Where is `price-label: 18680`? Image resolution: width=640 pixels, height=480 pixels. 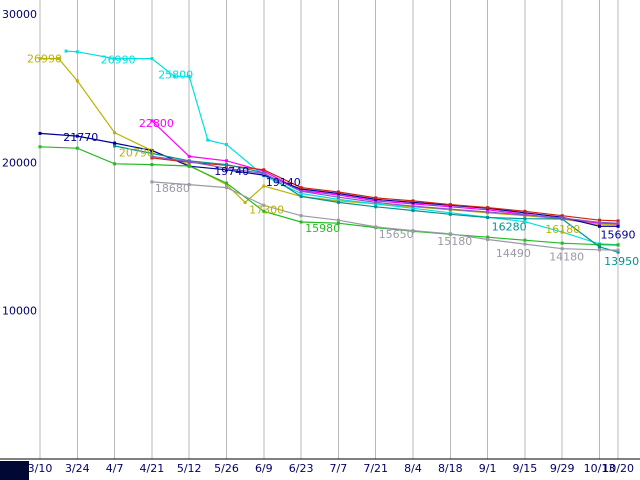
price-label: 18680 is located at coordinates (172, 188).